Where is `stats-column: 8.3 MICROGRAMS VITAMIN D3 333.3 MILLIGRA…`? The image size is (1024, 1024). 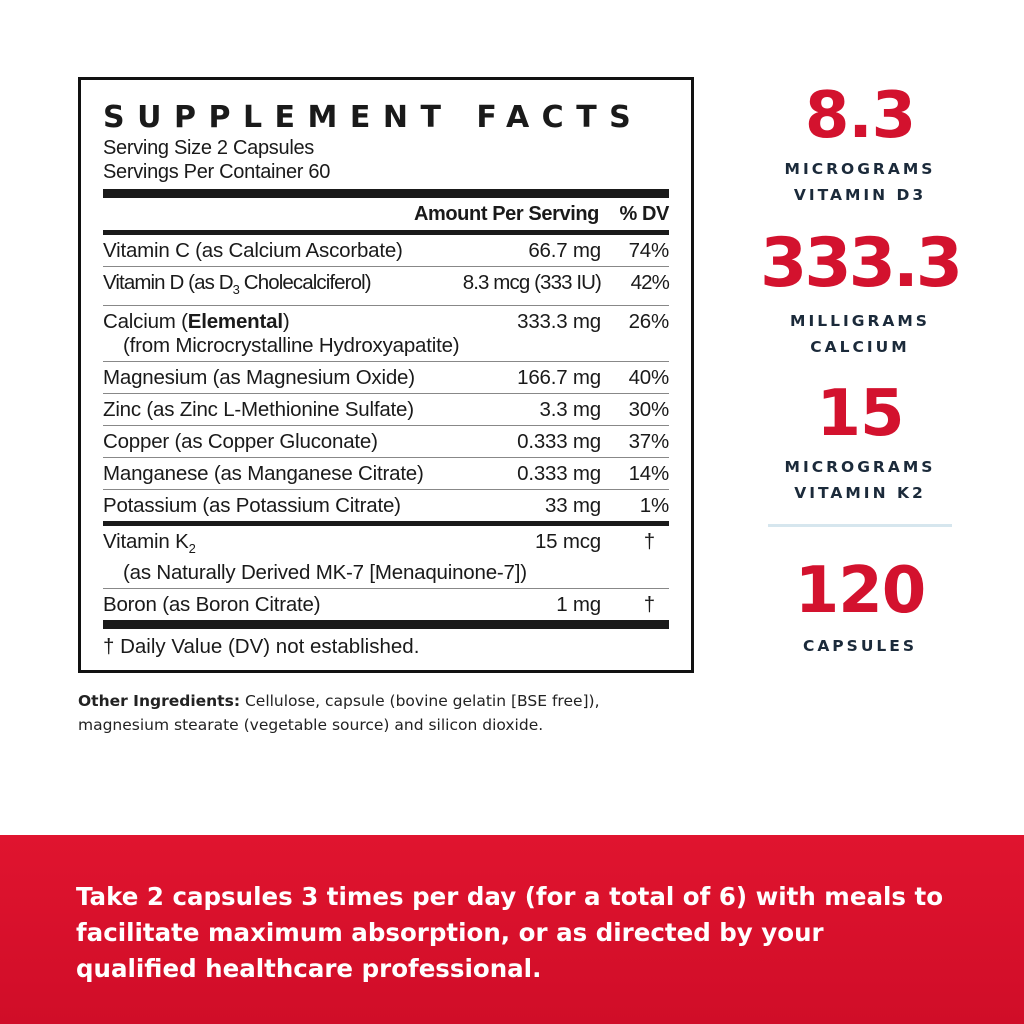
stats-column: 8.3 MICROGRAMS VITAMIN D3 333.3 MILLIGRA… is located at coordinates (861, 367).